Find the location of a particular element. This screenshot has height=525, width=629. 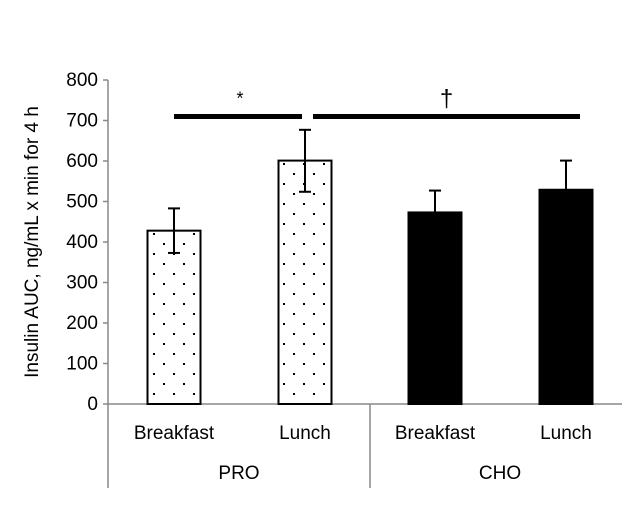

y-tick-label: 500 is located at coordinates (82, 202).